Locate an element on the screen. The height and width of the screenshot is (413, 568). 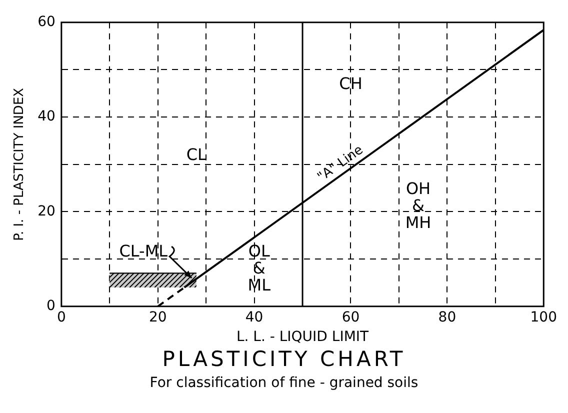
annotation: OH & MH is located at coordinates (418, 205).